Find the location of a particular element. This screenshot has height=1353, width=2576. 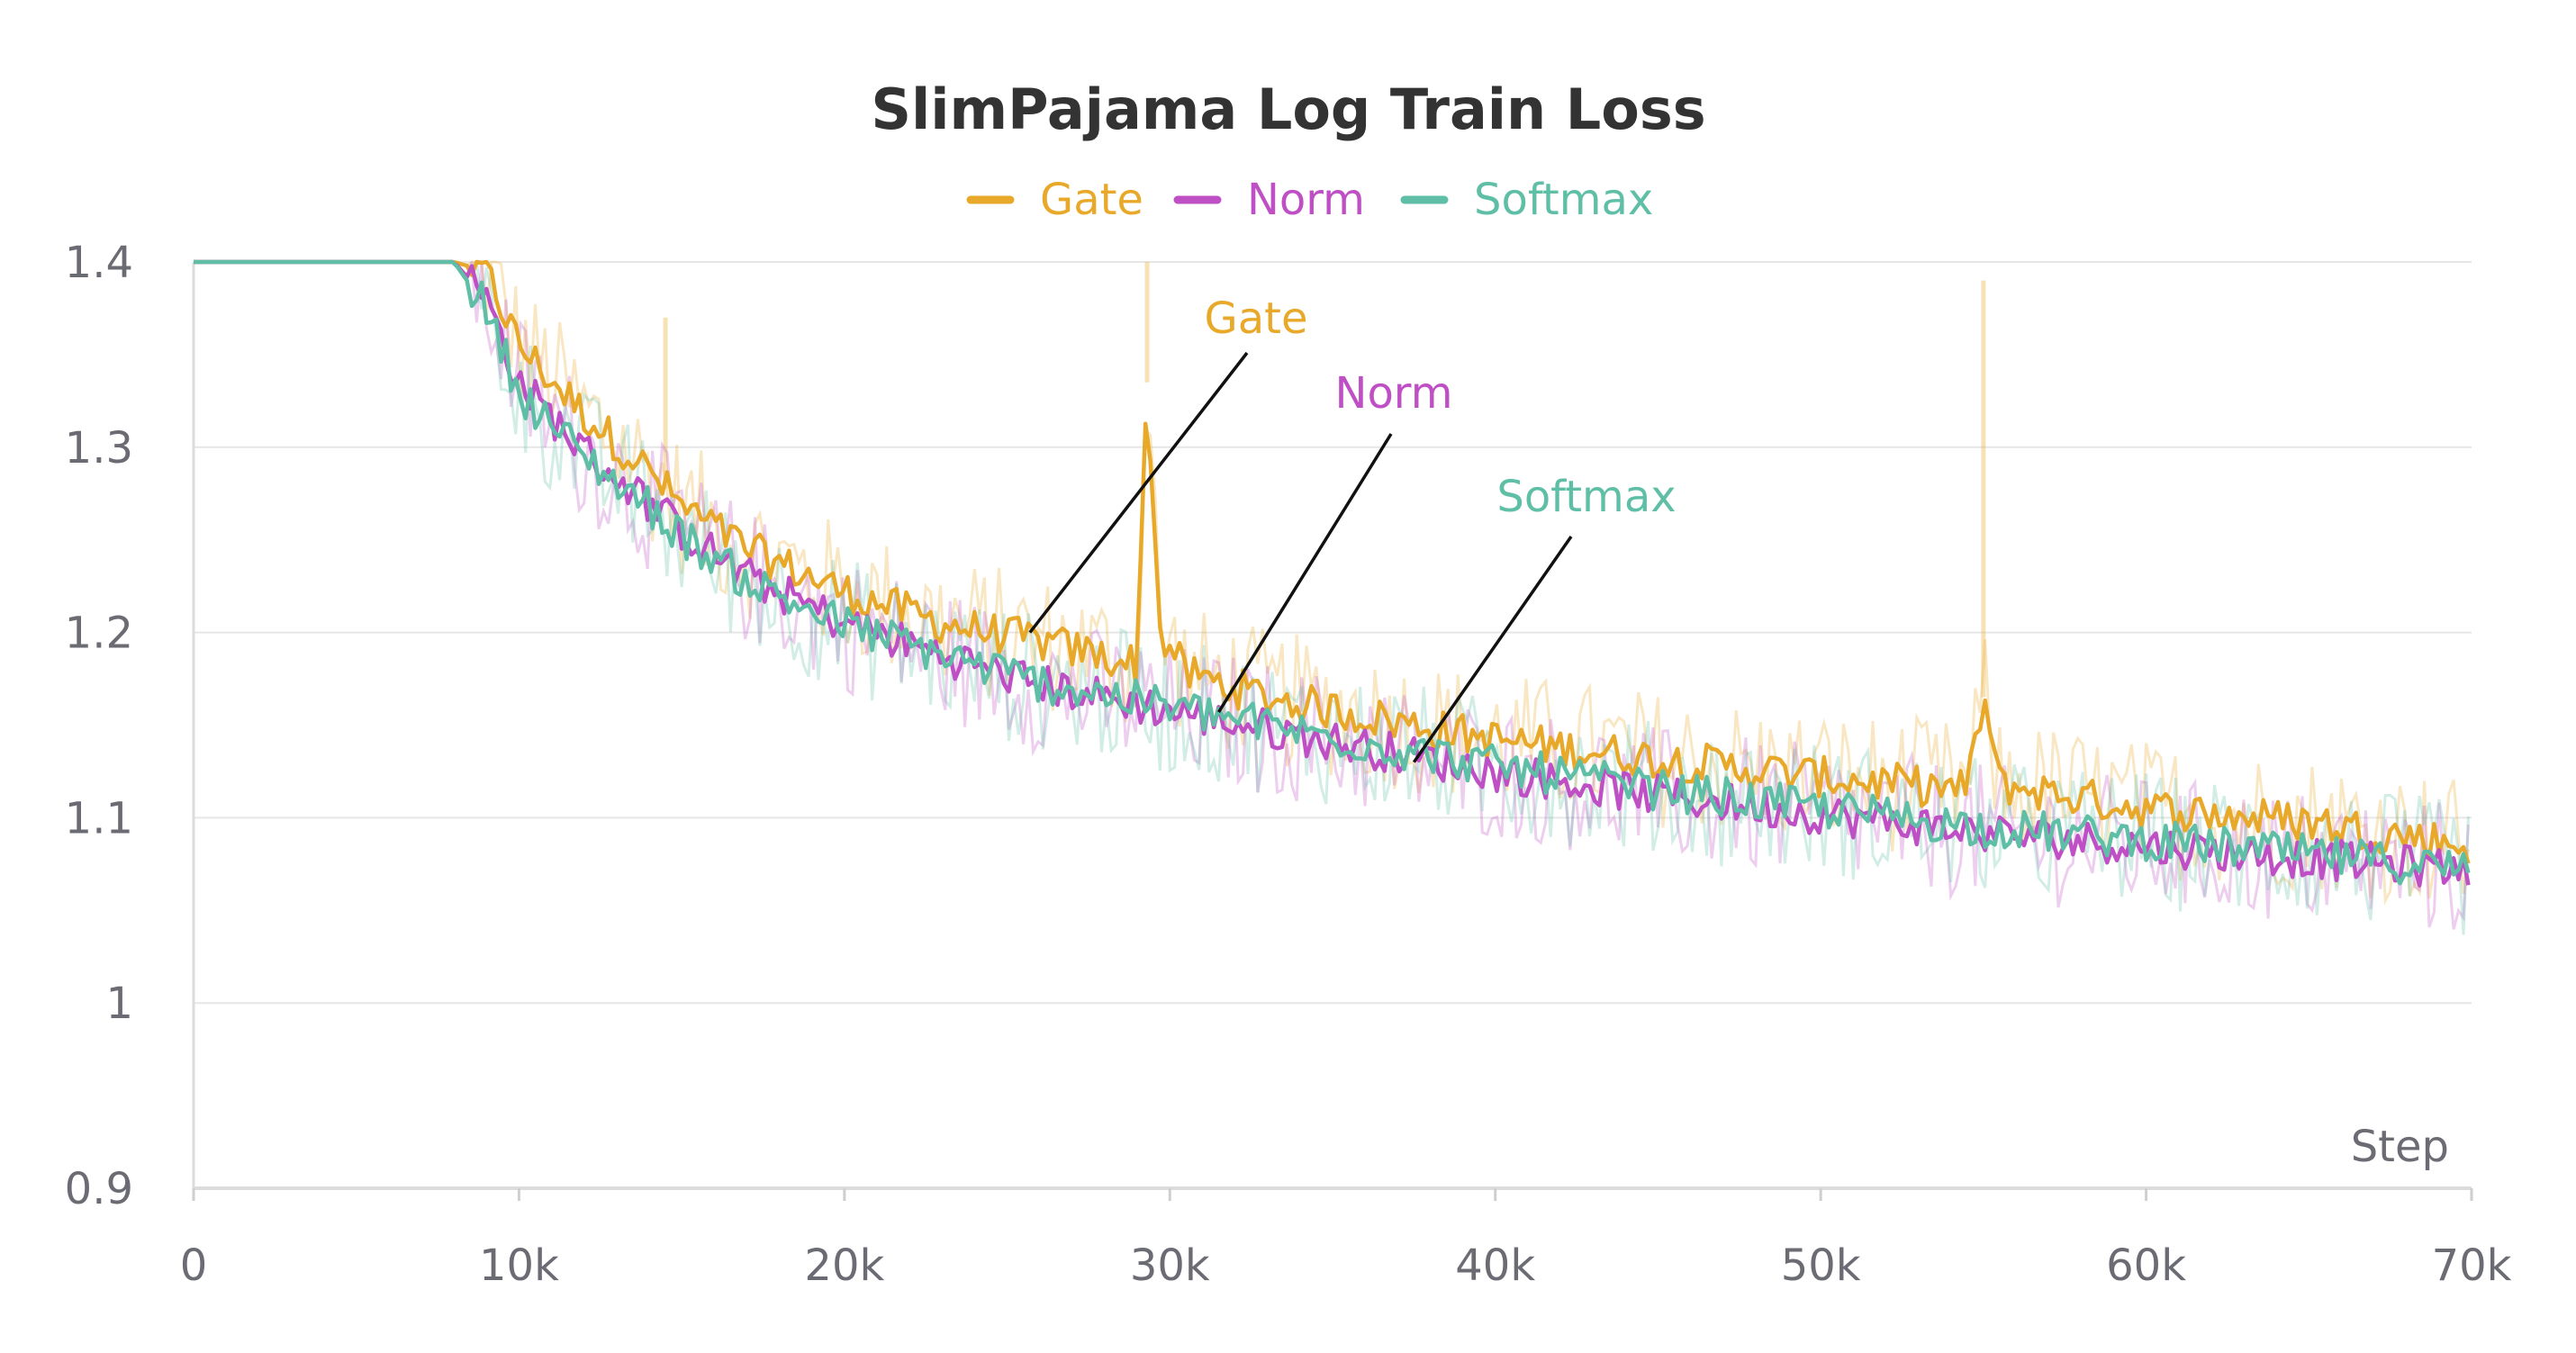

y-tick-label: 1 is located at coordinates (119, 1004).